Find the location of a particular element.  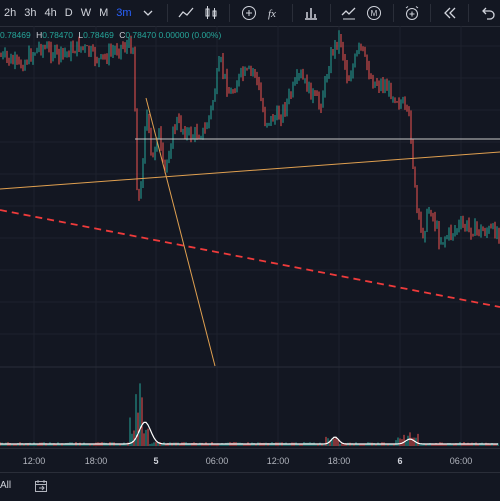

top-toolbar: 2h 3h 4h D W M 3m fx M is located at coordinates (250, 13).